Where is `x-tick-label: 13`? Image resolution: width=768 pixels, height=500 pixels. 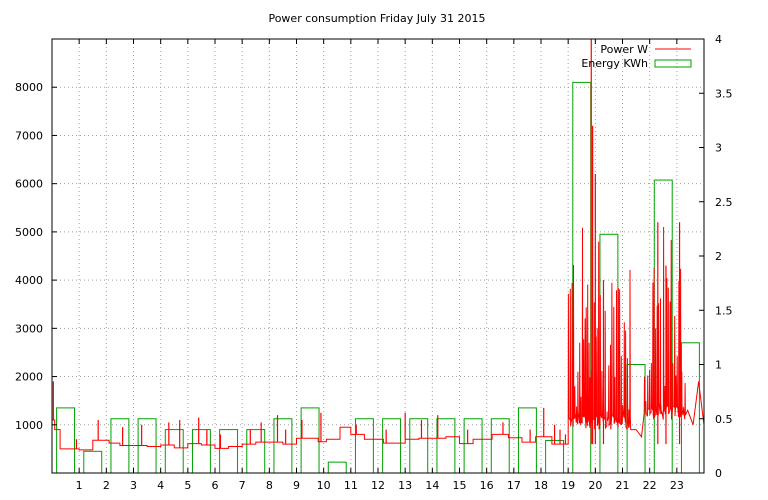 x-tick-label: 13 is located at coordinates (405, 485).